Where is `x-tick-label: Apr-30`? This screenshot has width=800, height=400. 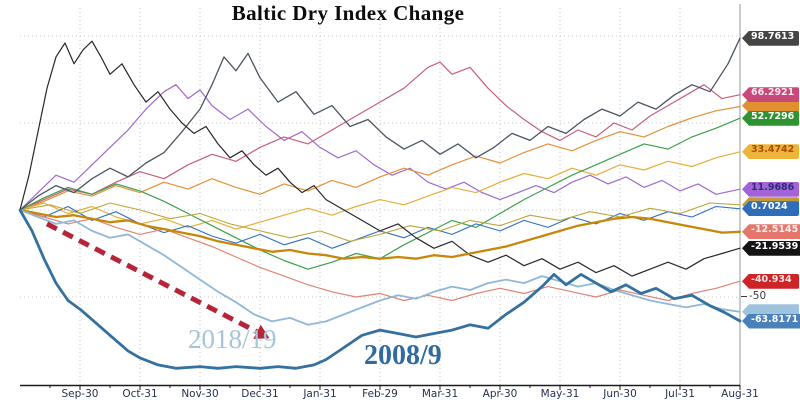 x-tick-label: Apr-30 is located at coordinates (500, 394).